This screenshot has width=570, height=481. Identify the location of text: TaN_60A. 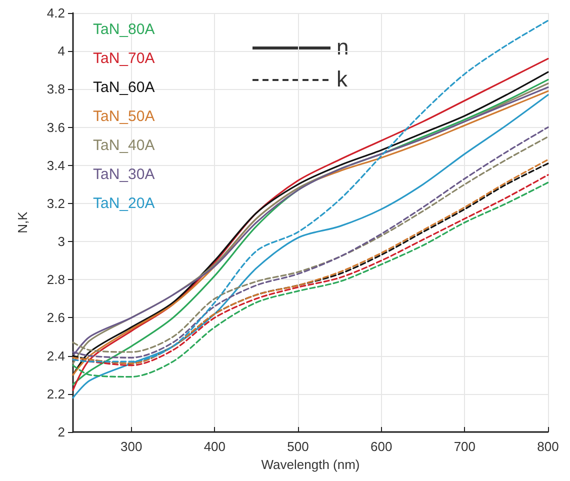
(124, 87).